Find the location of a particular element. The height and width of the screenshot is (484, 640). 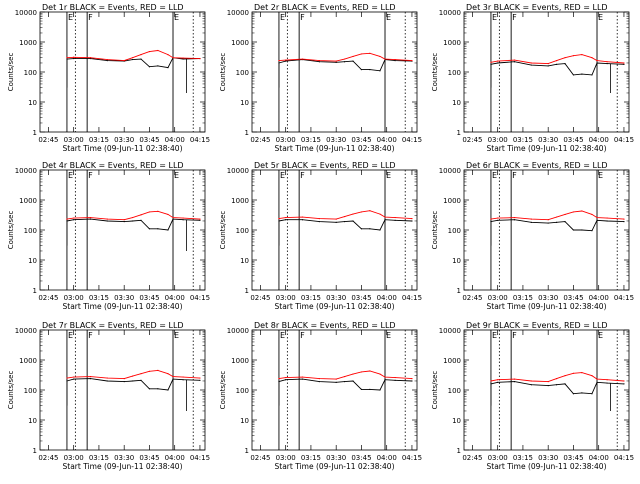

panel-title: Det 6r BLACK = Events, RED = LLD is located at coordinates (537, 165).